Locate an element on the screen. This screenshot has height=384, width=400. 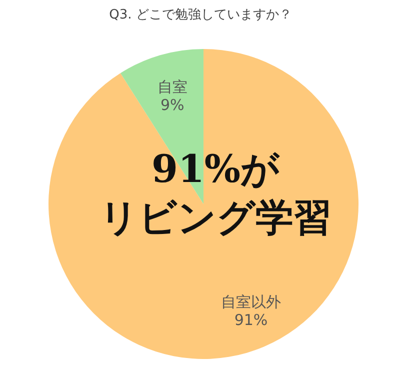
data-label: 9% is located at coordinates (172, 105).